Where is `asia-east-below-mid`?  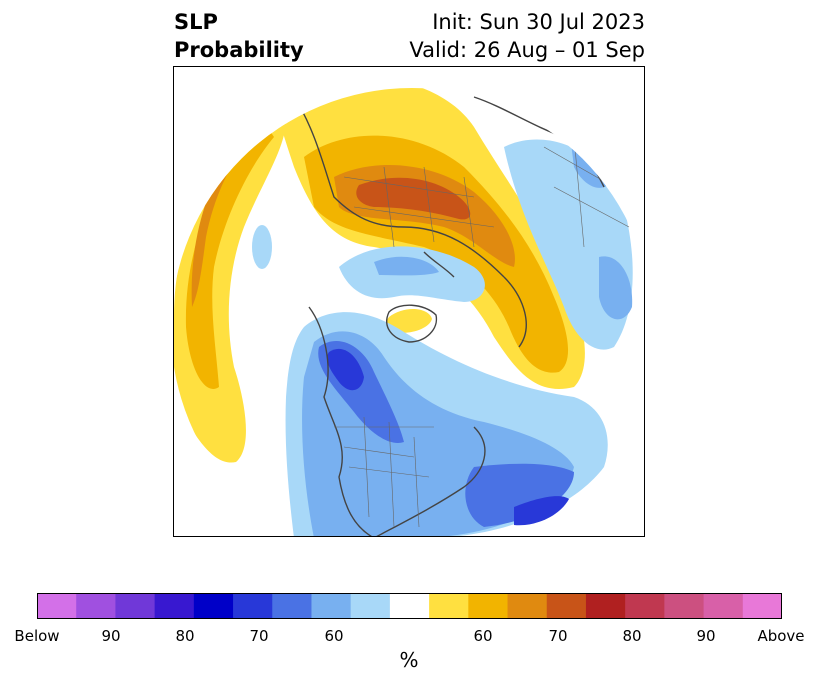
asia-east-below-mid is located at coordinates (616, 288).